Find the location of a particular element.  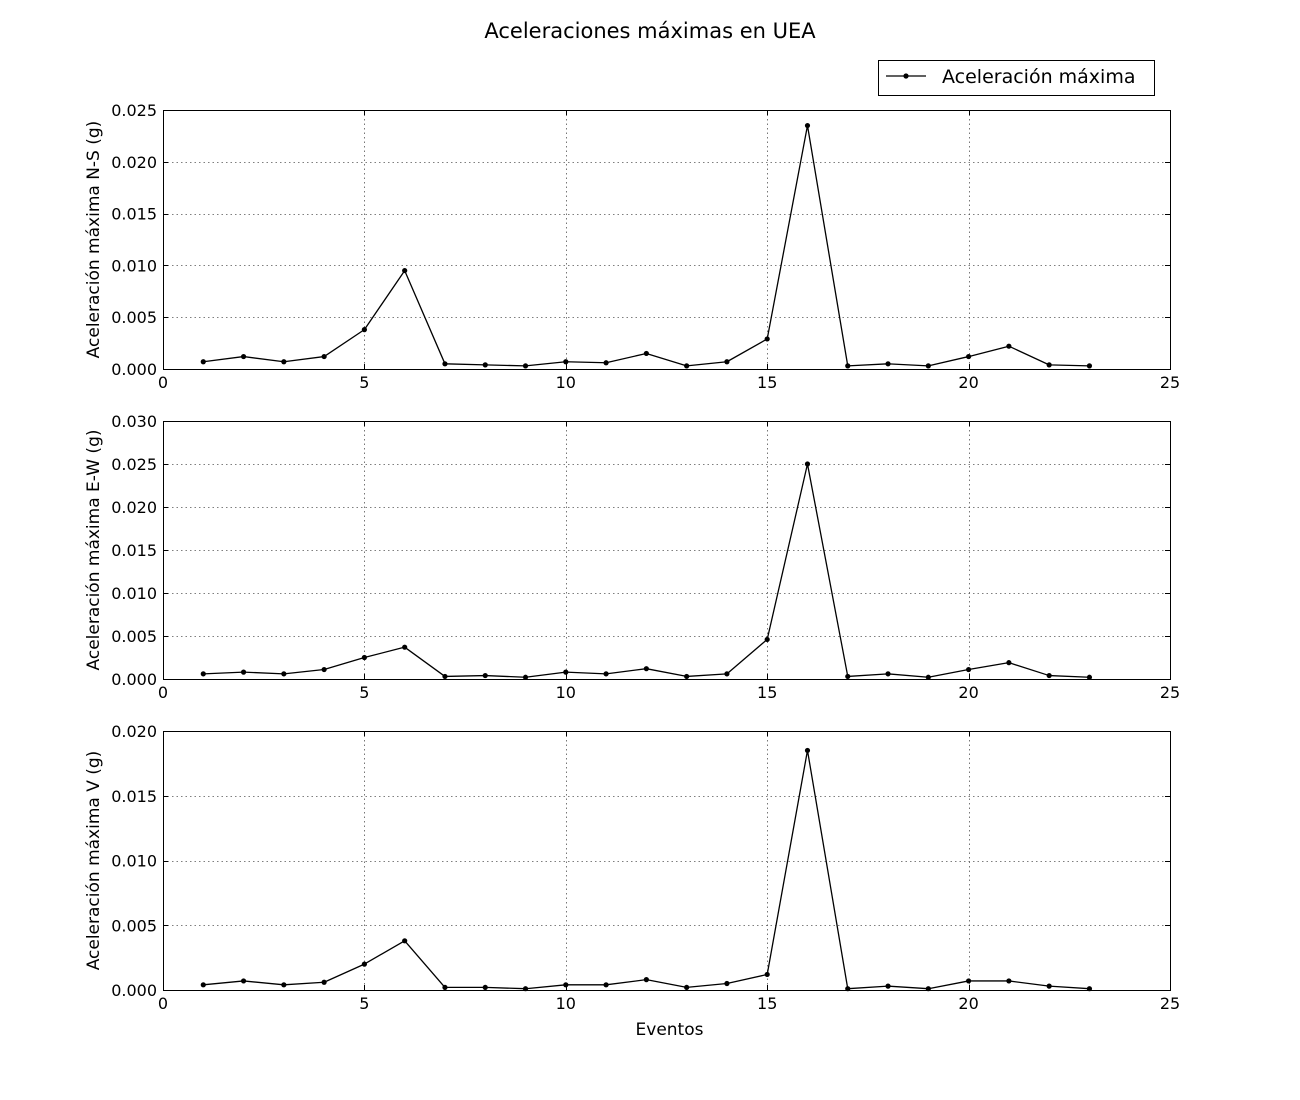

ew-x-tick-label: 15 is located at coordinates (767, 692).